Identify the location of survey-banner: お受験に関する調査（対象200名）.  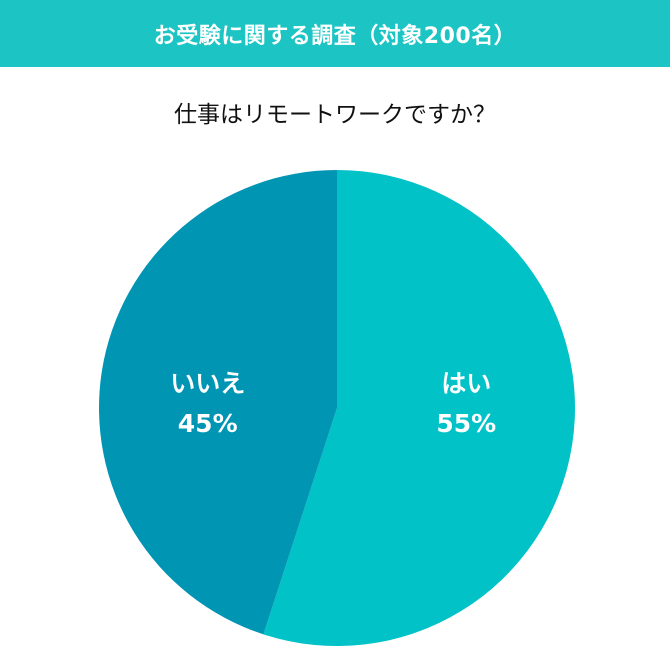
(335, 33).